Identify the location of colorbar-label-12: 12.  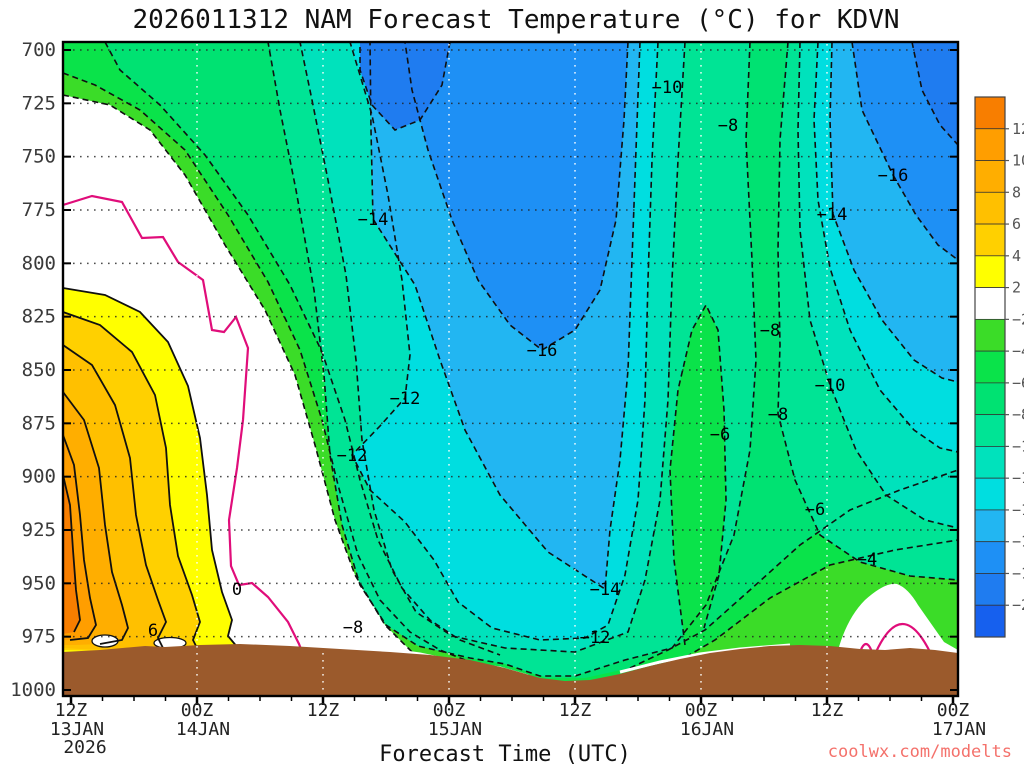
(1018, 129).